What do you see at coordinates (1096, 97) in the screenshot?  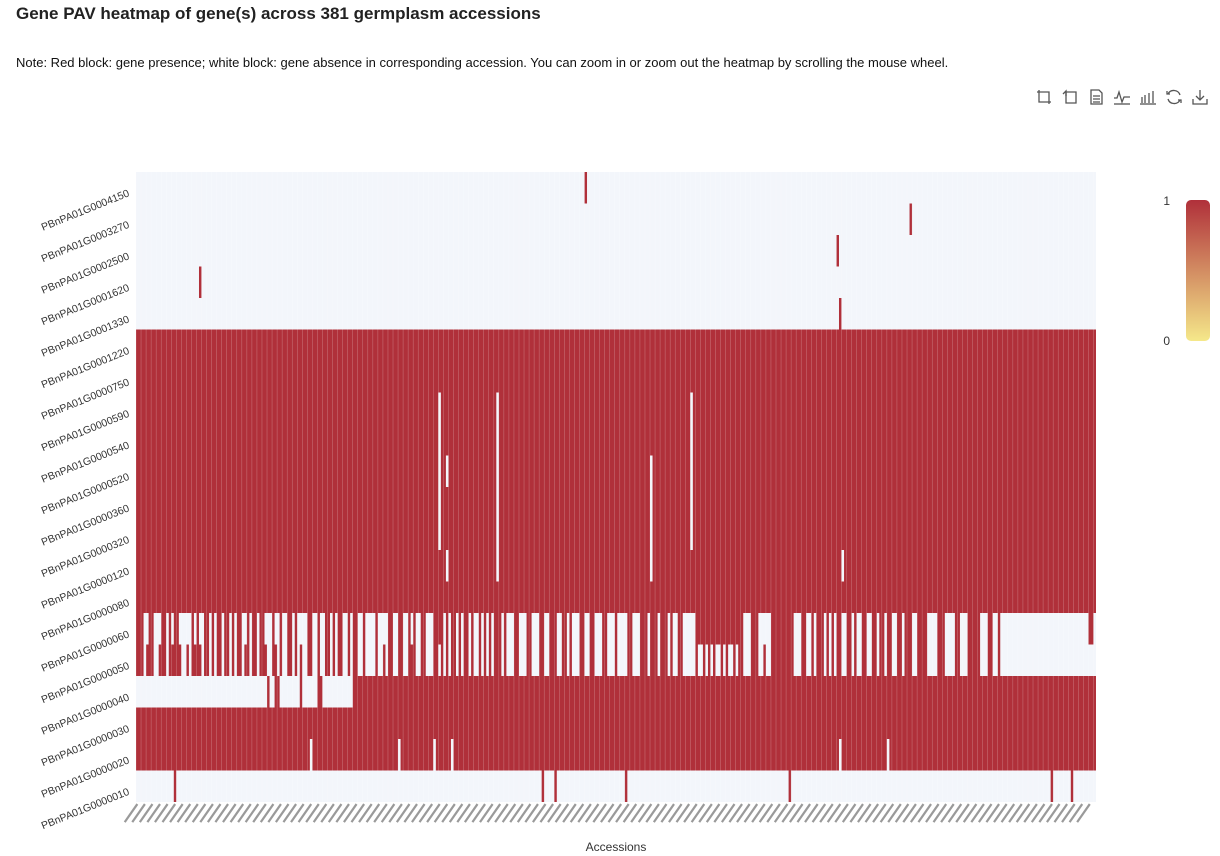 I see `data-view-icon` at bounding box center [1096, 97].